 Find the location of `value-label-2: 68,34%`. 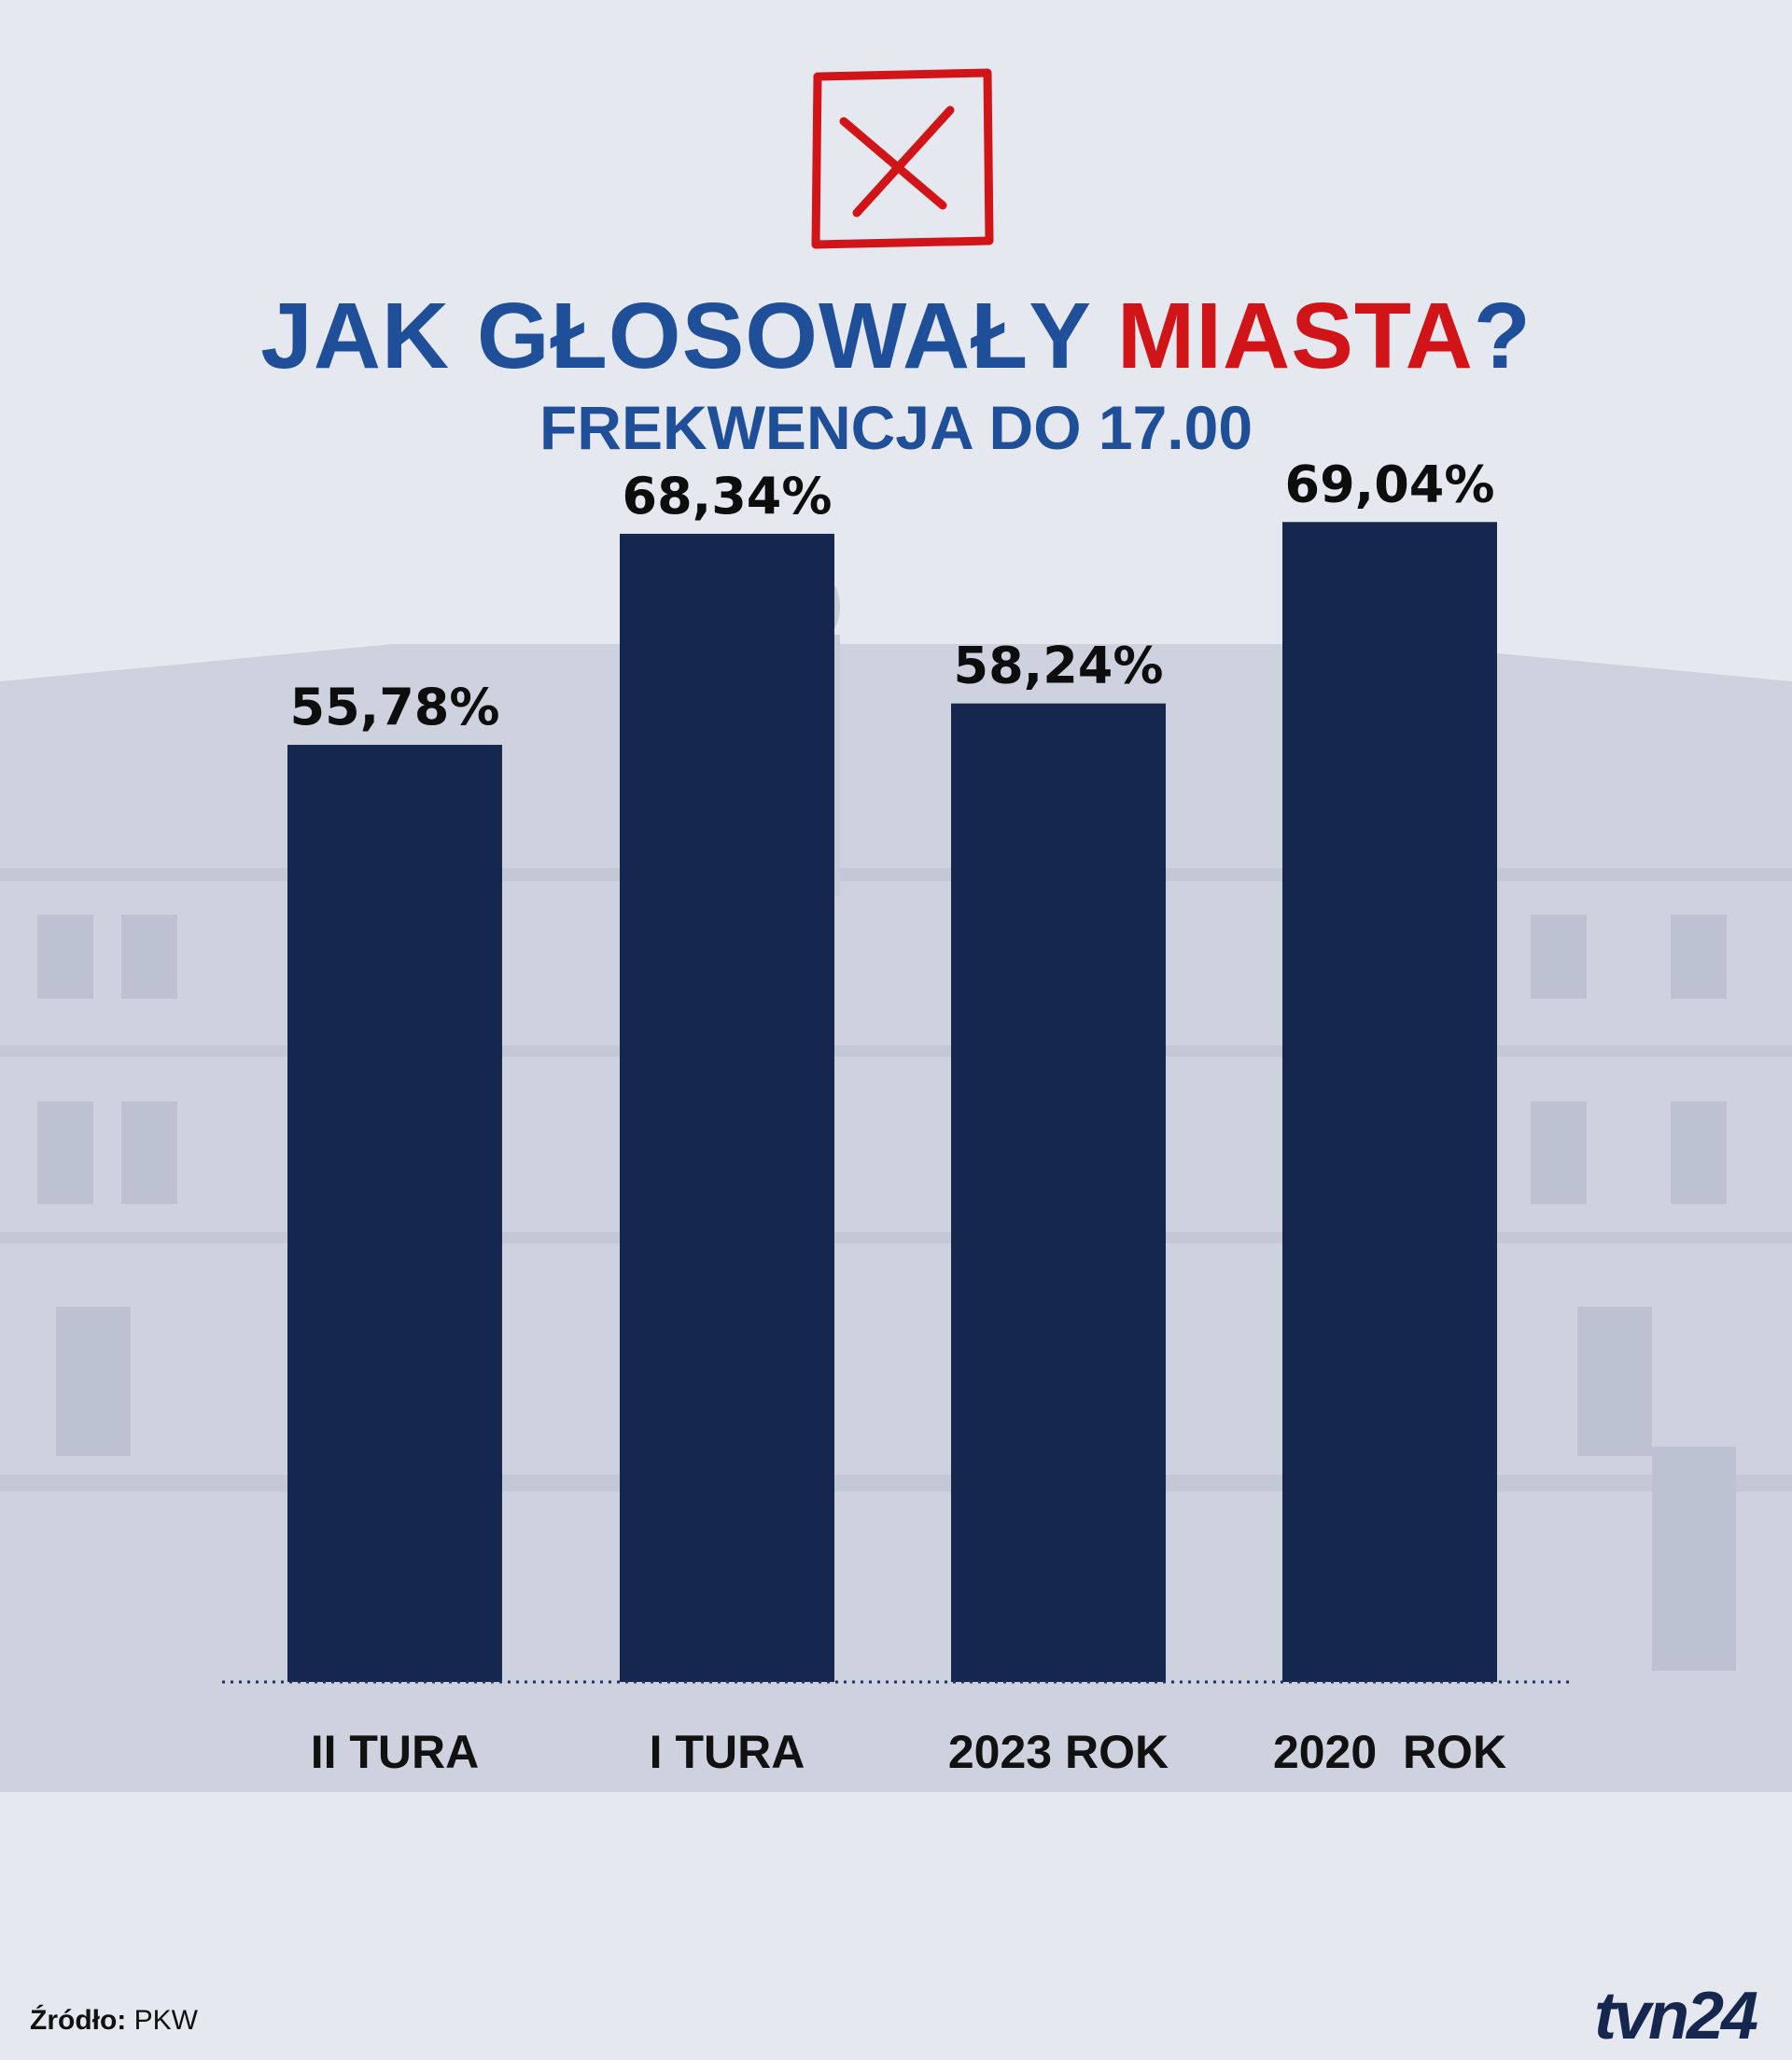

value-label-2: 68,34% is located at coordinates (728, 496).